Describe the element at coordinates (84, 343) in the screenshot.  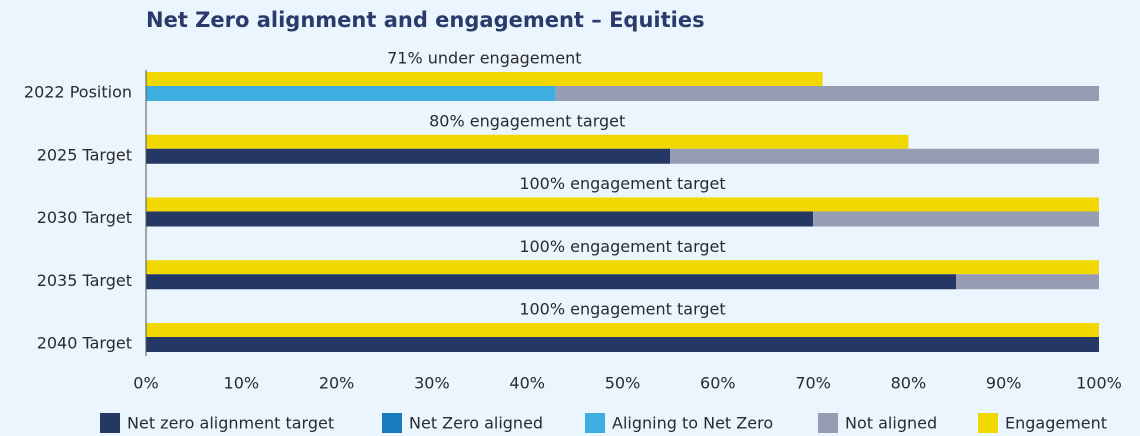
I see `y-tick-label: 2040 Target` at that location.